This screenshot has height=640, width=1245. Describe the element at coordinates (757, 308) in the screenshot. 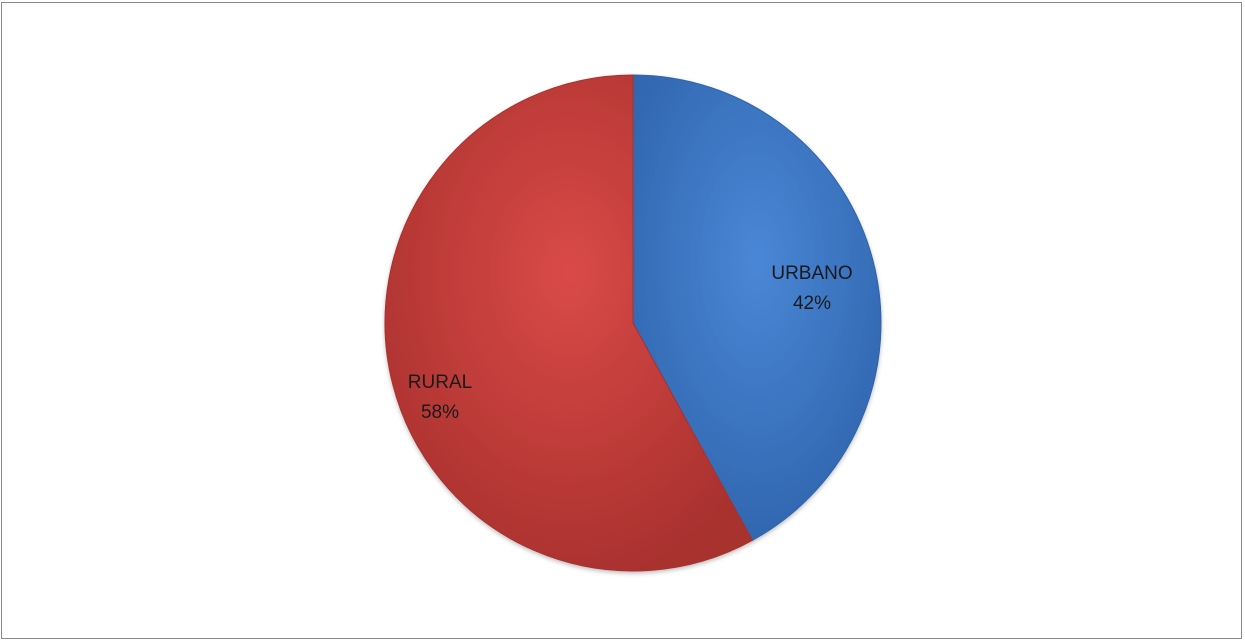

I see `pie-slice-urbano` at that location.